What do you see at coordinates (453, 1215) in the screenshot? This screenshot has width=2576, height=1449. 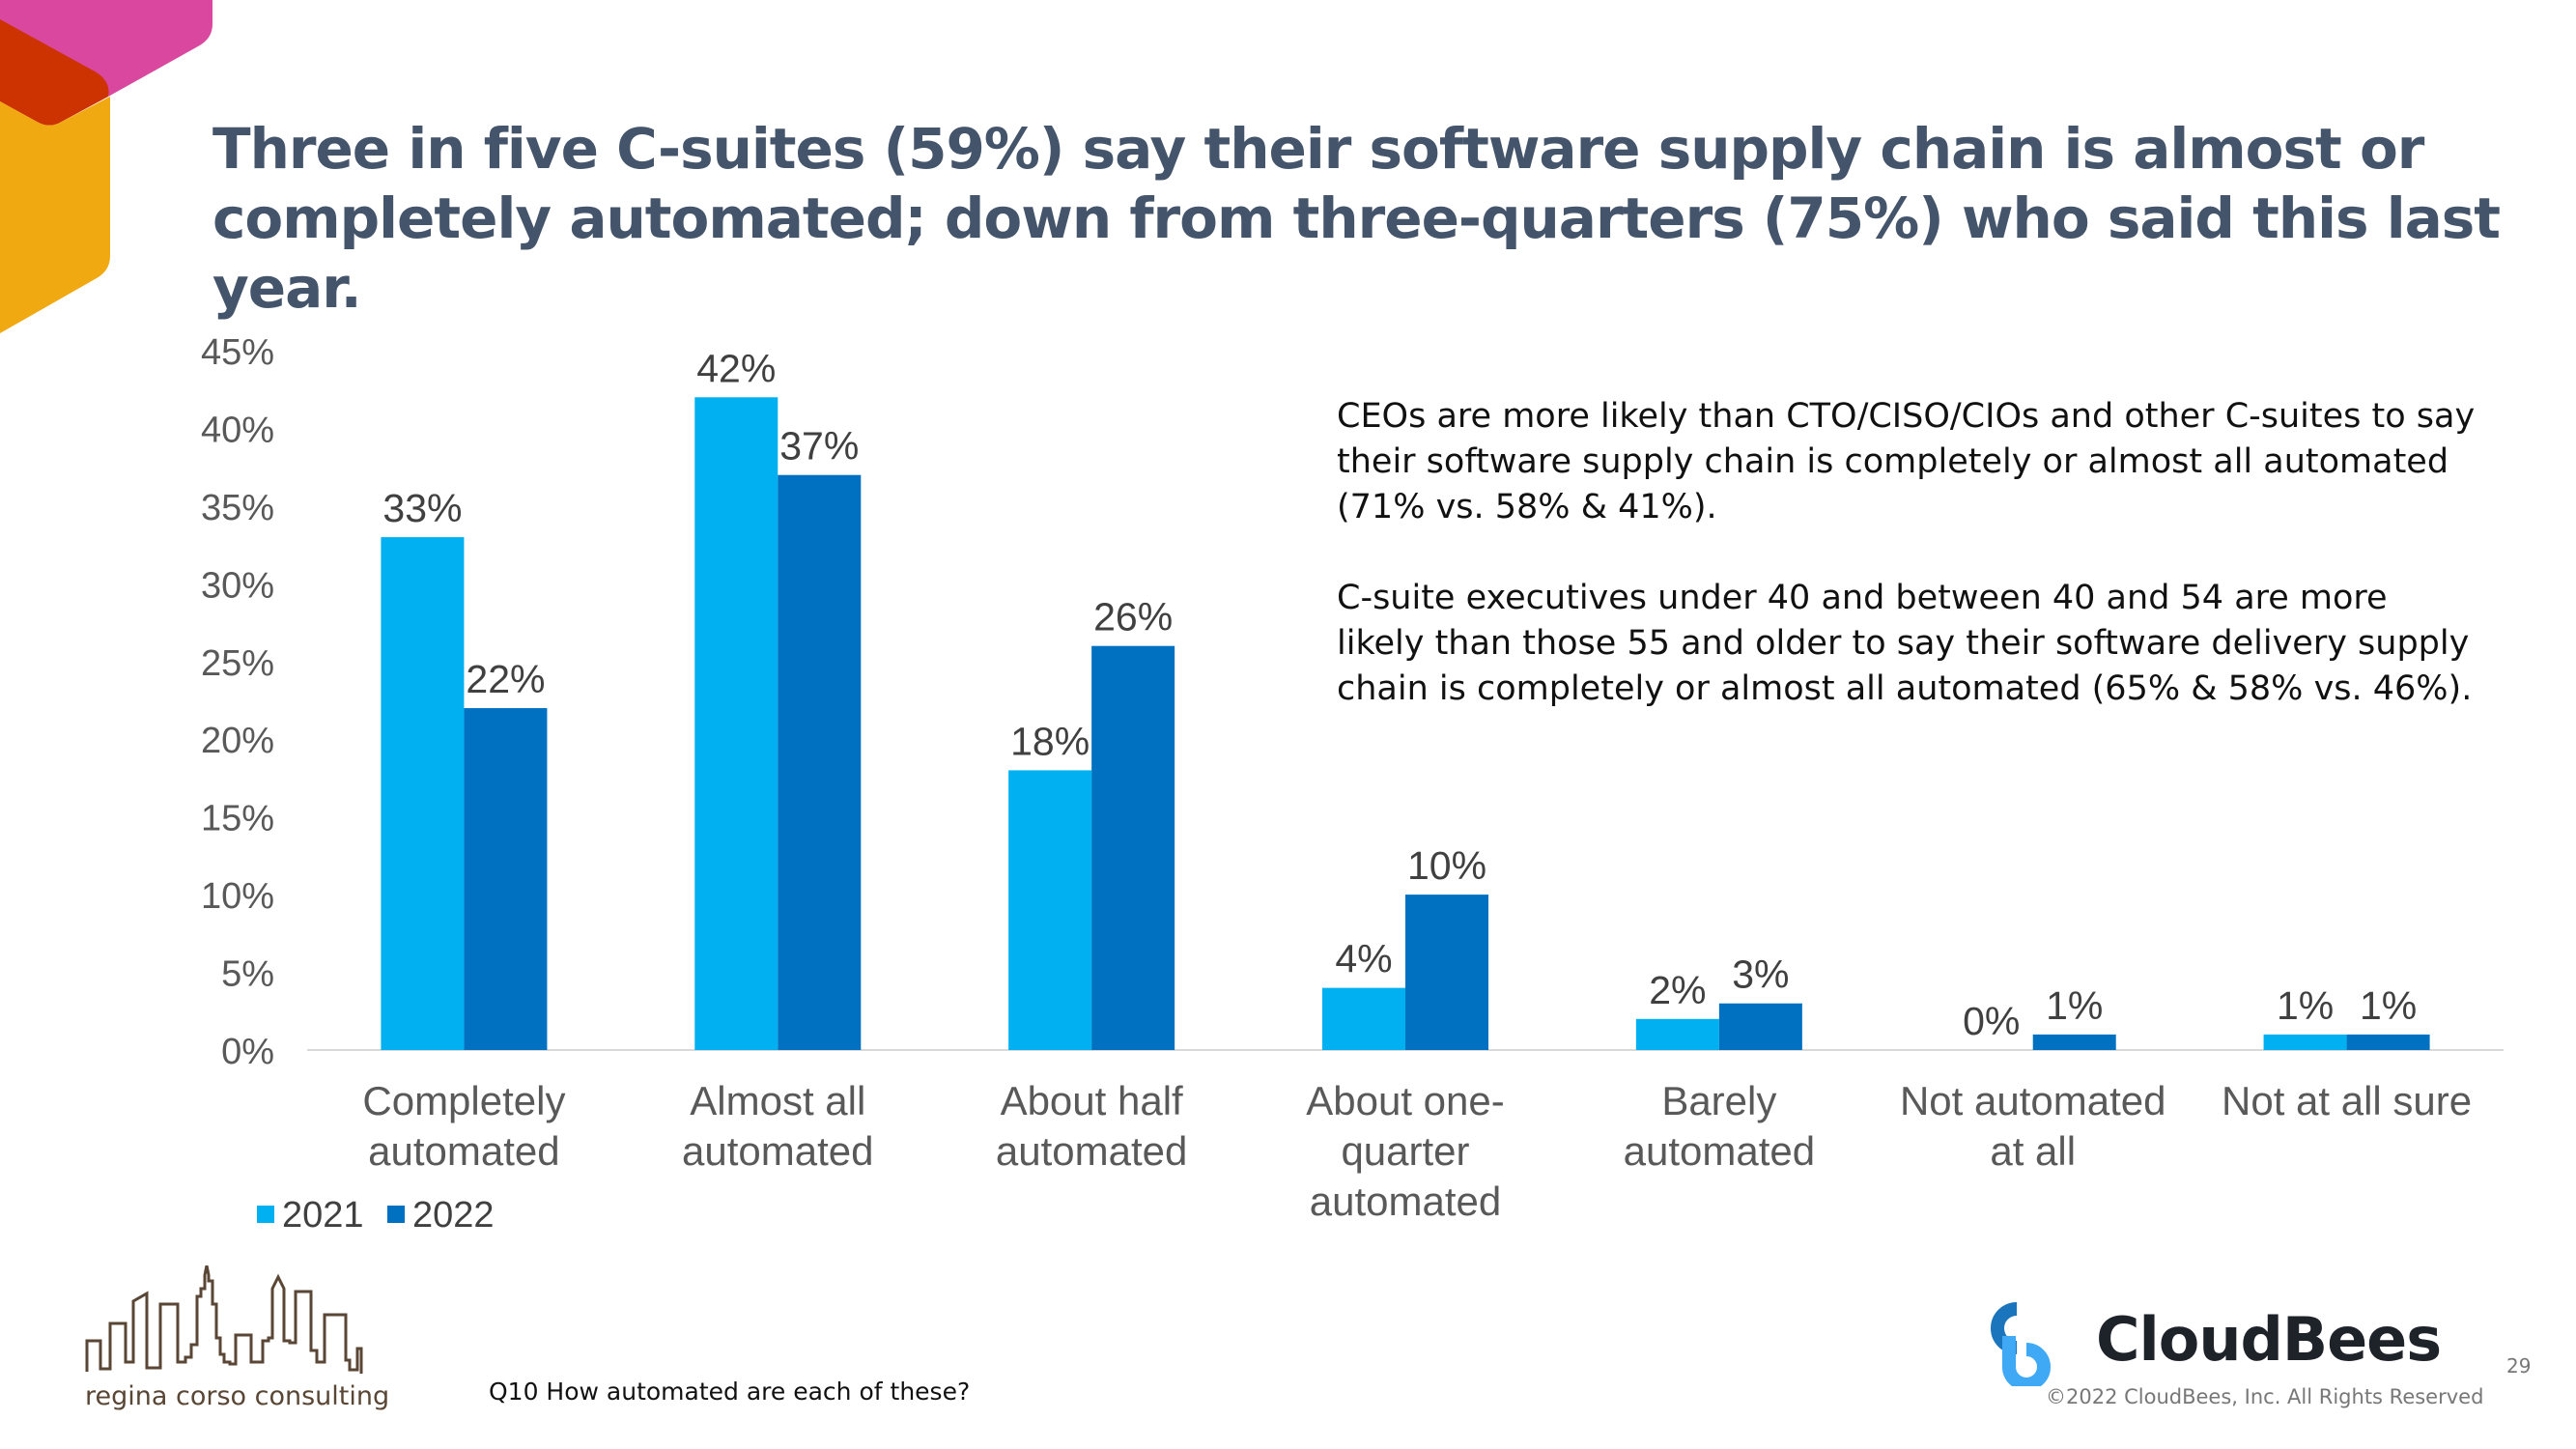 I see `legend-label: 2022` at bounding box center [453, 1215].